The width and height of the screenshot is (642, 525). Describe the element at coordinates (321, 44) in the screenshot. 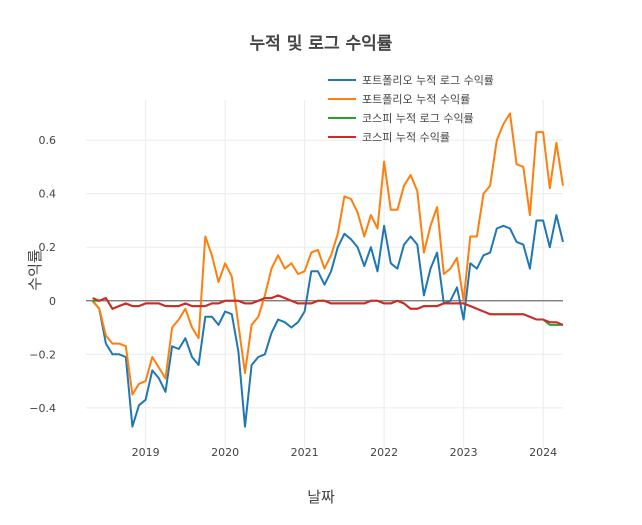

I see `chart-title: 누적 및 로그 수익률` at that location.